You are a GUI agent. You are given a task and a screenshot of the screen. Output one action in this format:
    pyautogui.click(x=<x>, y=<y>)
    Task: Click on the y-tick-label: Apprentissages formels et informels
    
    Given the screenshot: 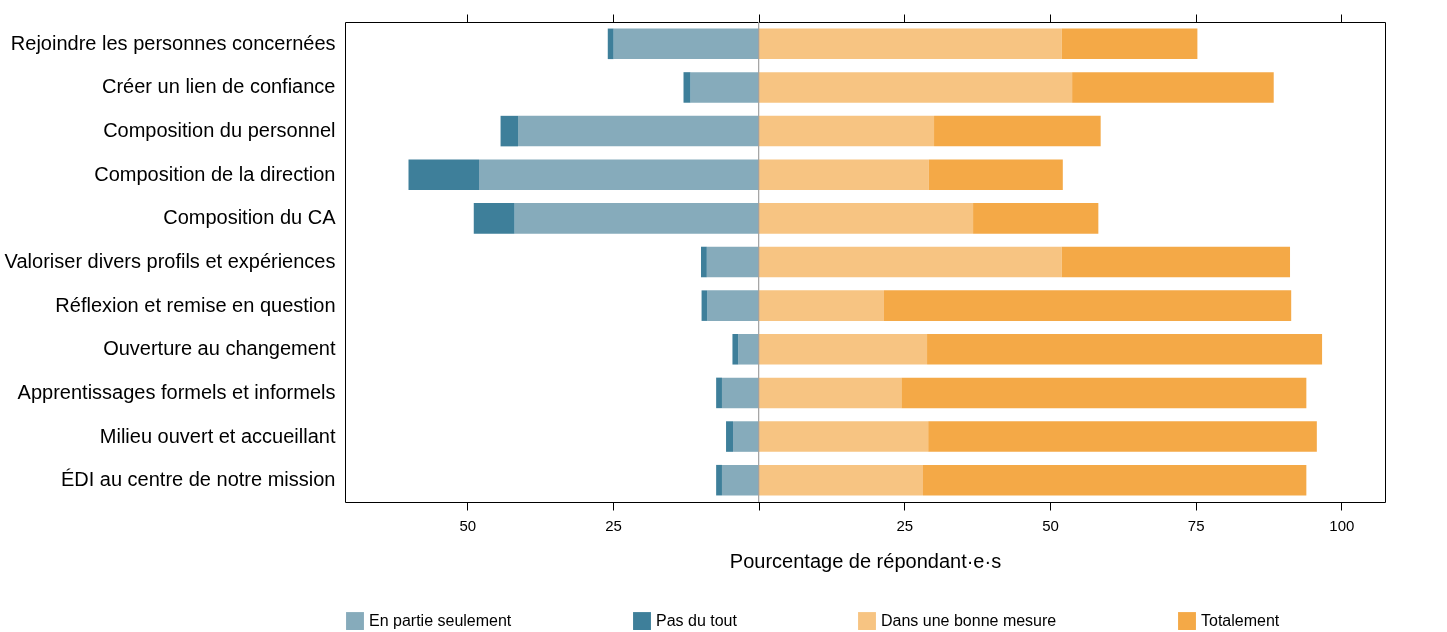 What is the action you would take?
    pyautogui.click(x=176, y=391)
    